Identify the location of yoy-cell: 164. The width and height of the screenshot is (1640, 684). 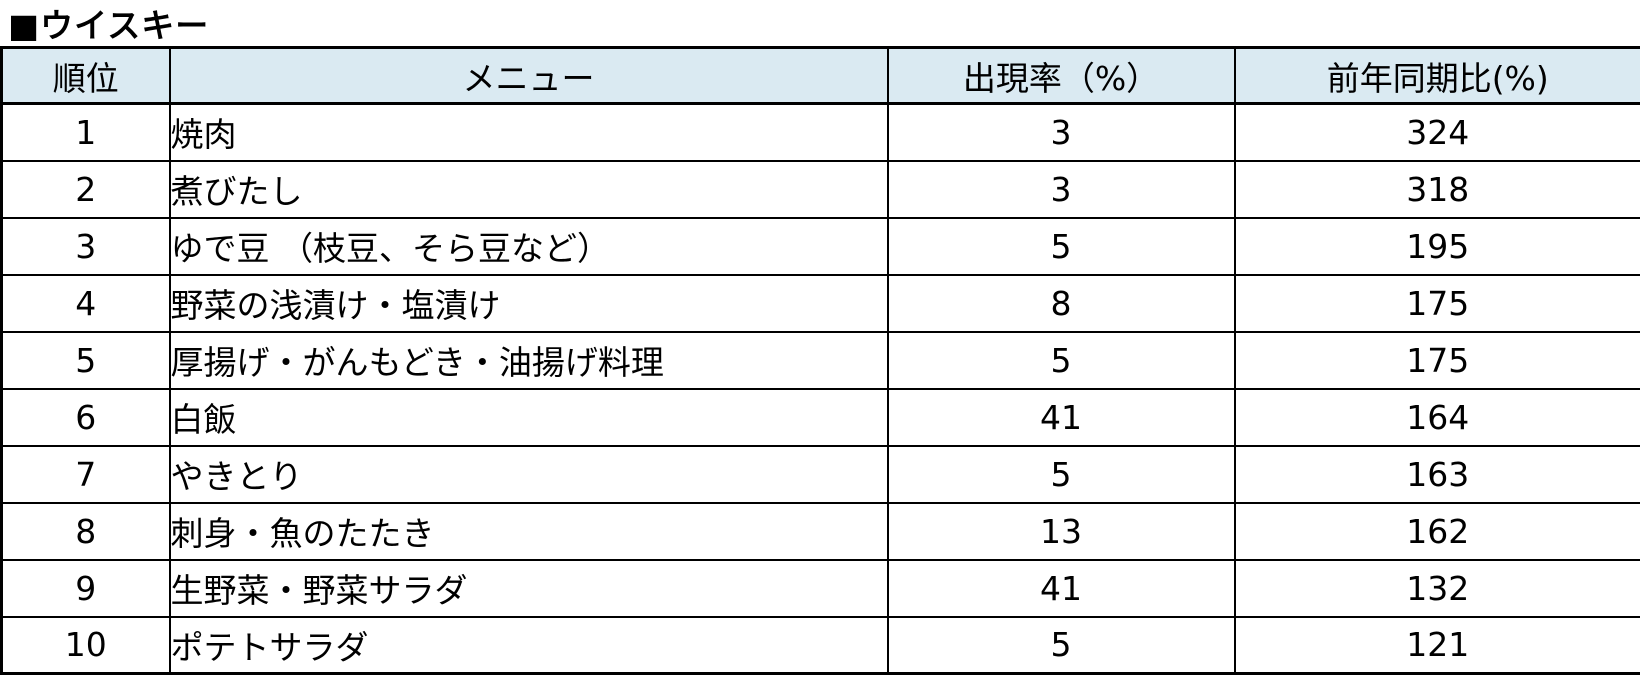
(1436, 417).